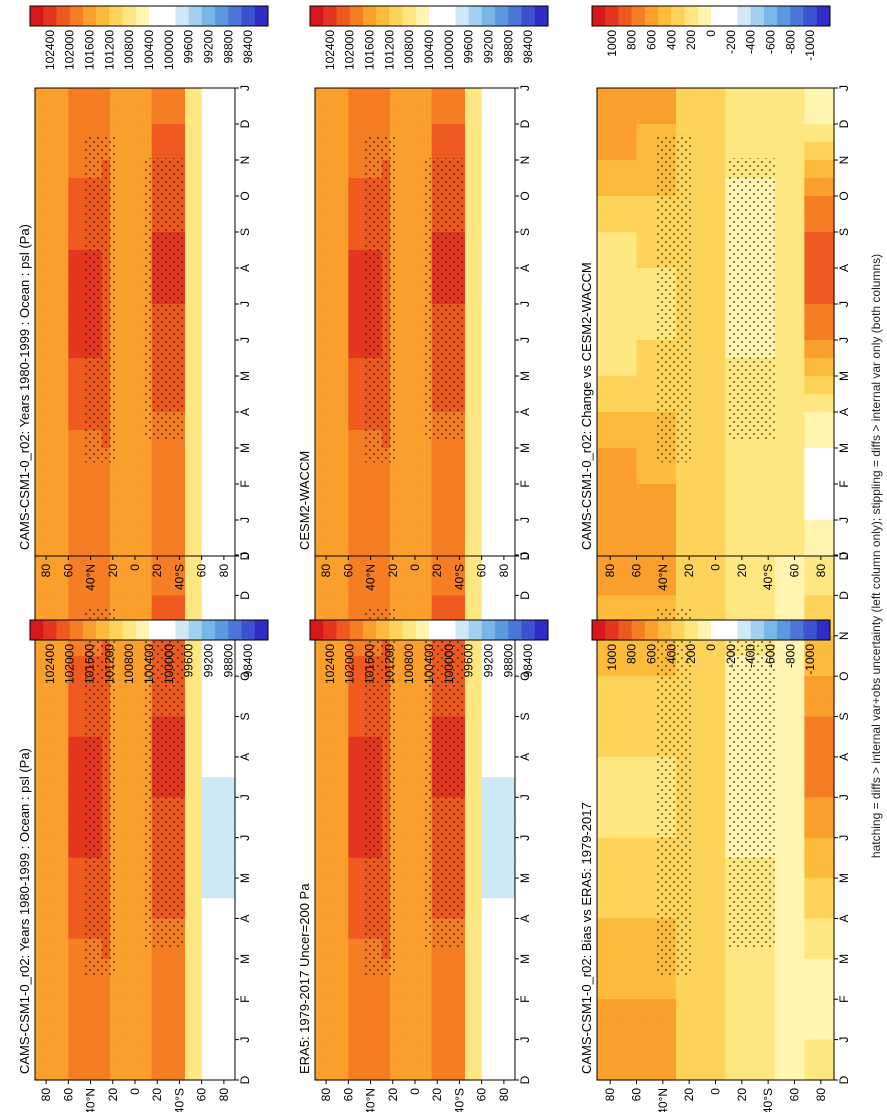 The image size is (887, 1112). Describe the element at coordinates (202, 1095) in the screenshot. I see `y-tick-label: 60` at that location.